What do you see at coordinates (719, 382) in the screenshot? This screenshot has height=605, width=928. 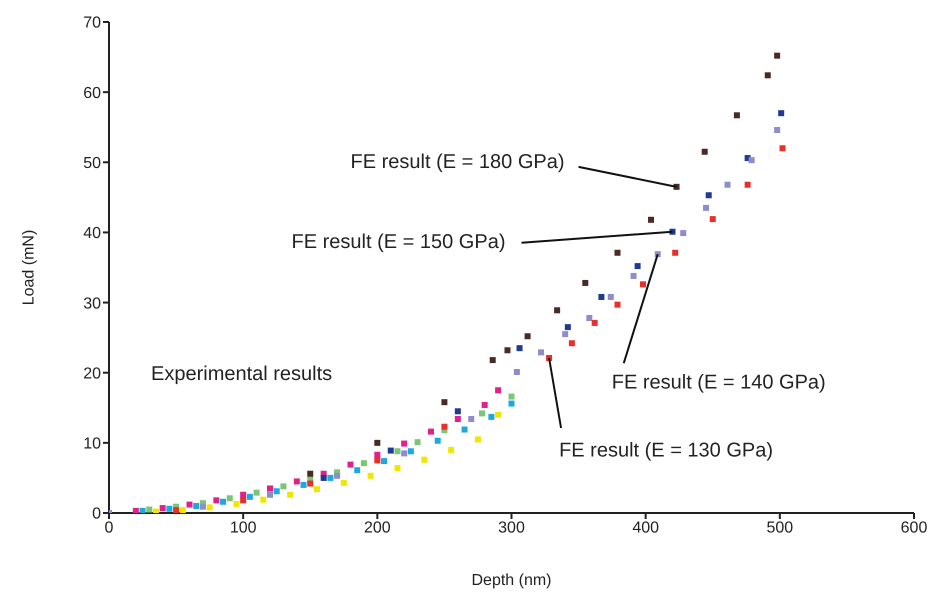 I see `annotation: FE result (E = 140 GPa)` at bounding box center [719, 382].